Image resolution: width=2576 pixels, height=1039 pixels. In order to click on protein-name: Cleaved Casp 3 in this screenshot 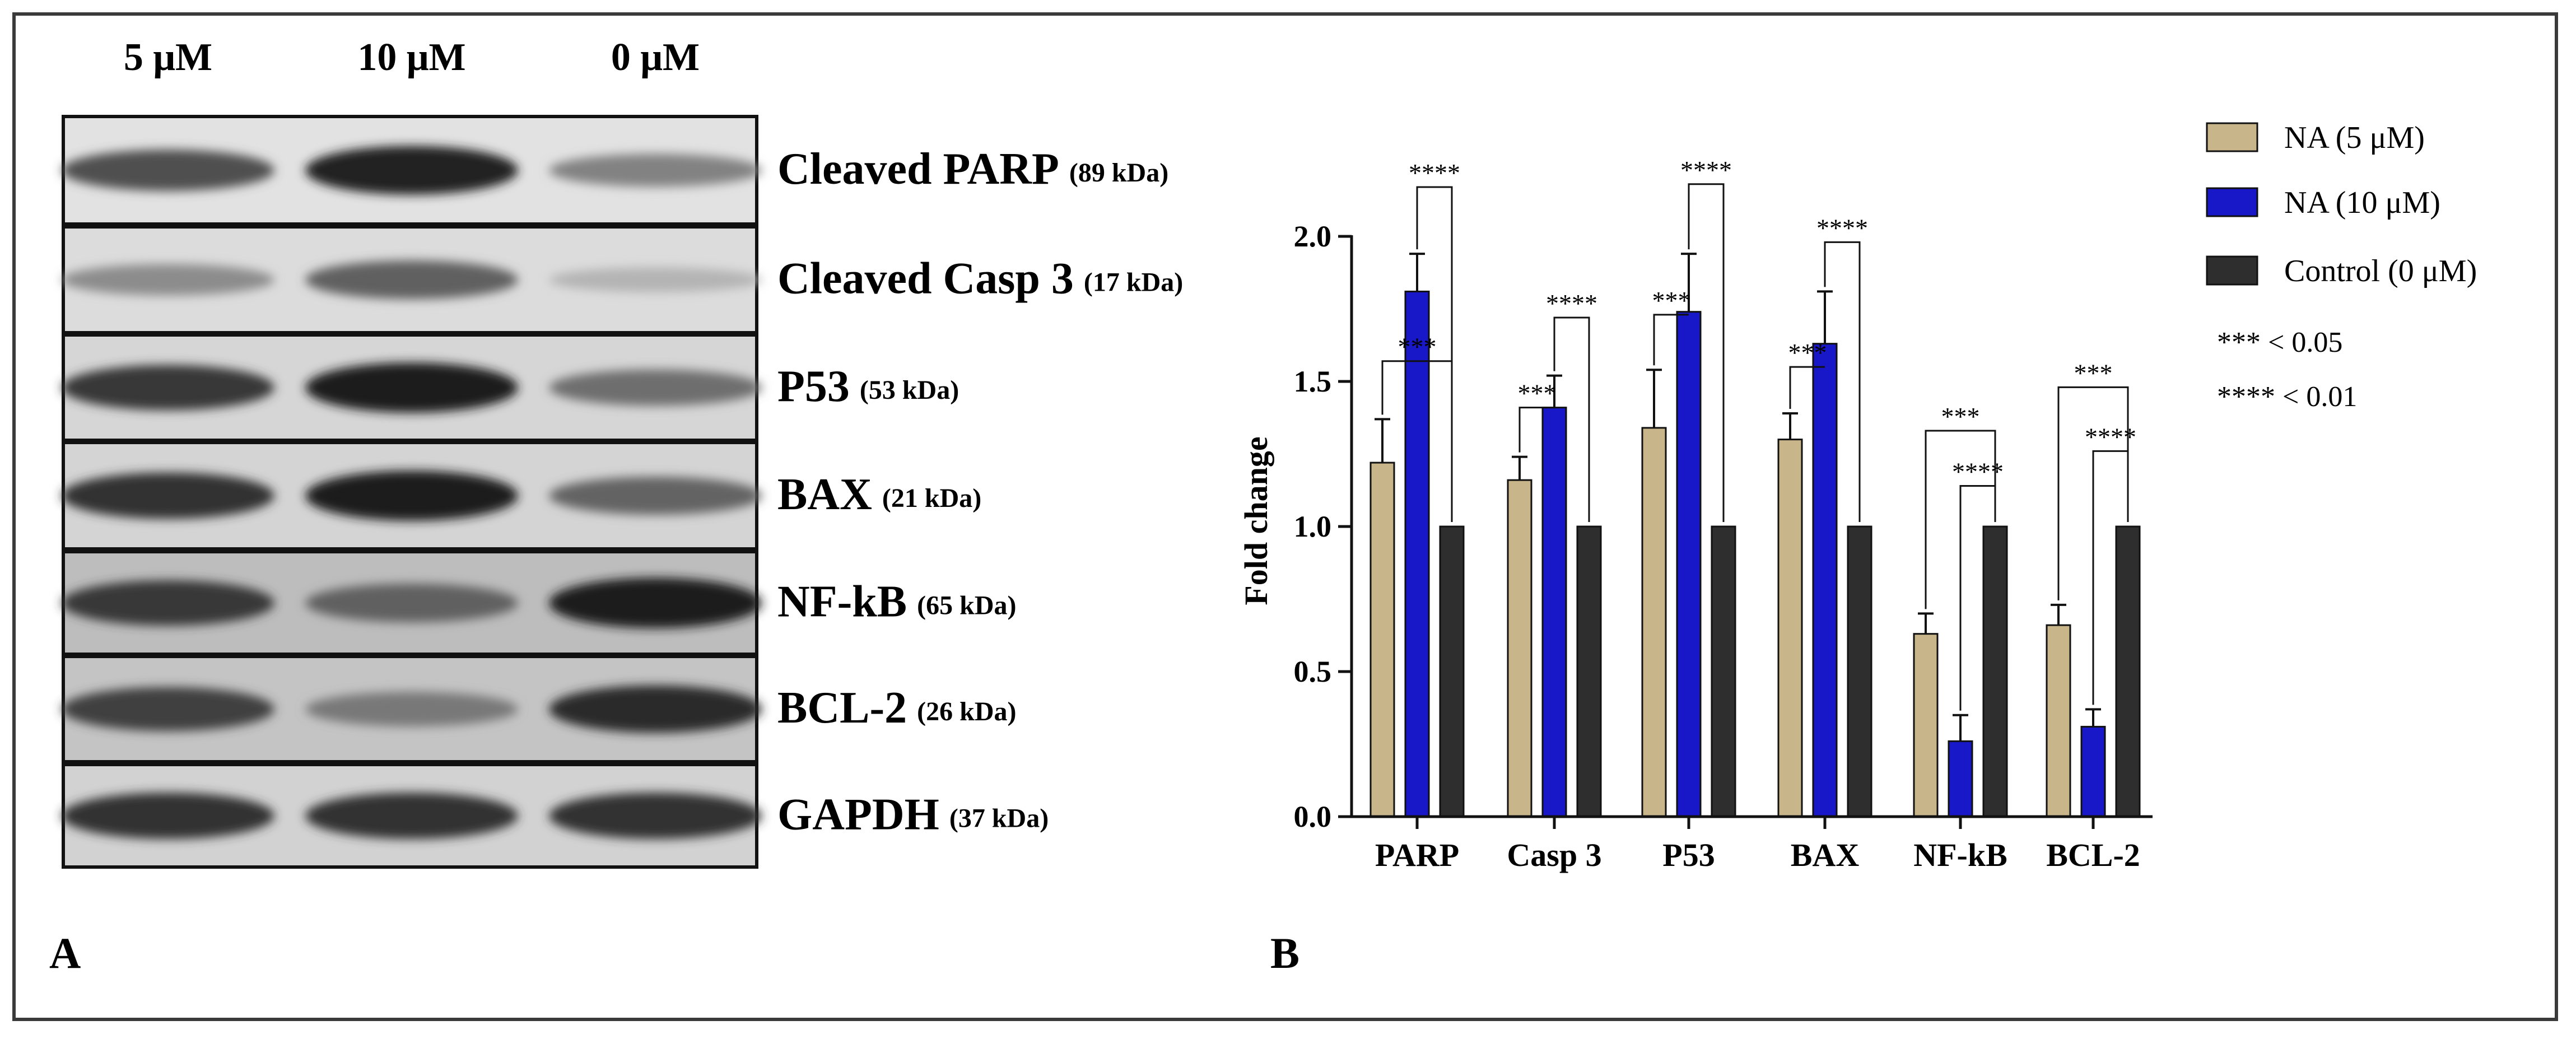, I will do `click(925, 279)`.